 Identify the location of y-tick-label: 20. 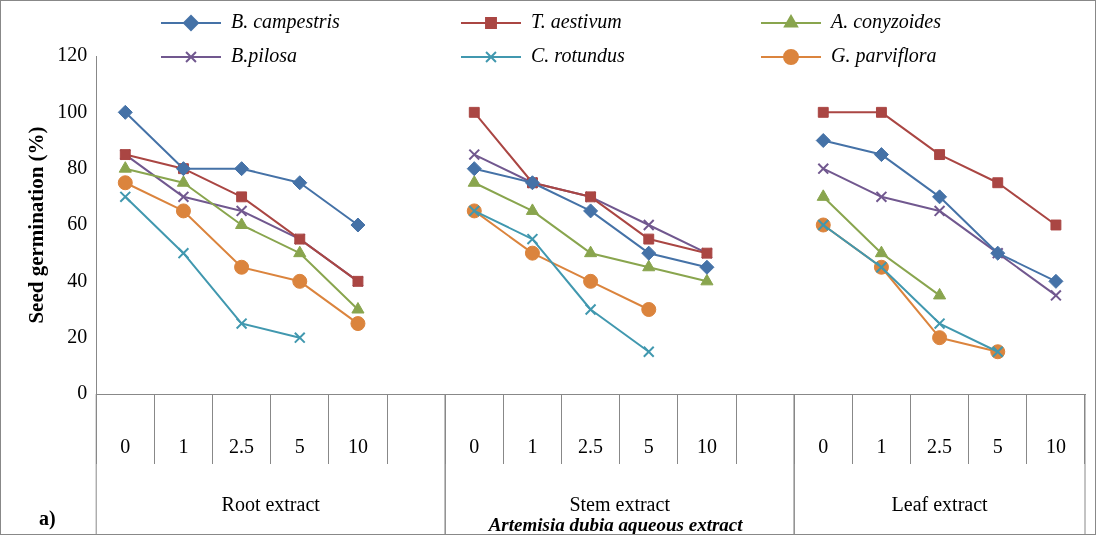
(77, 335).